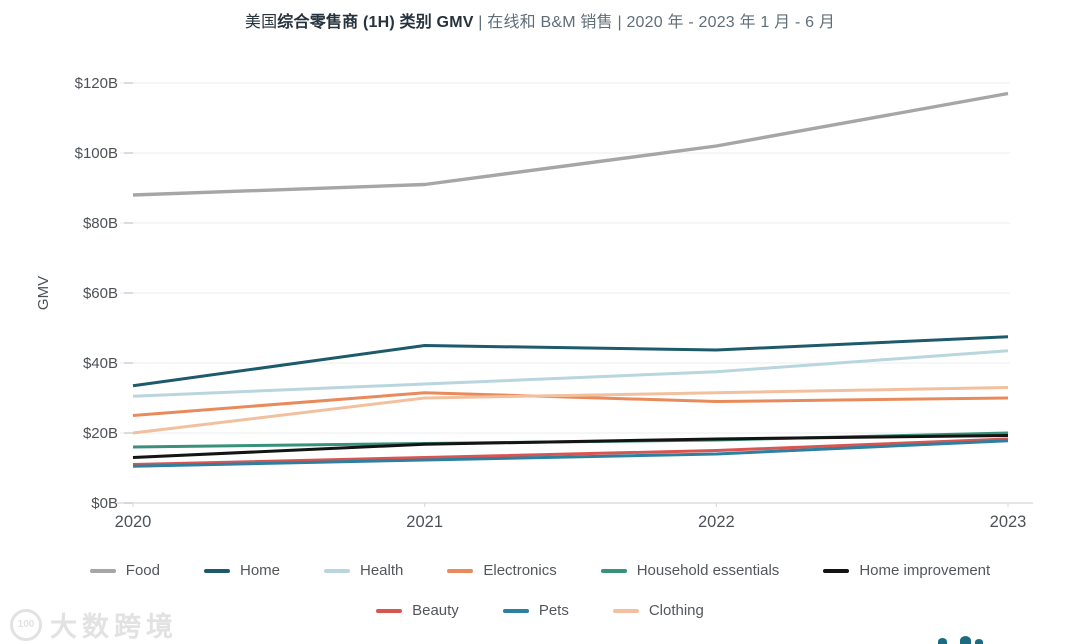  What do you see at coordinates (259, 570) in the screenshot?
I see `legend-label: Home` at bounding box center [259, 570].